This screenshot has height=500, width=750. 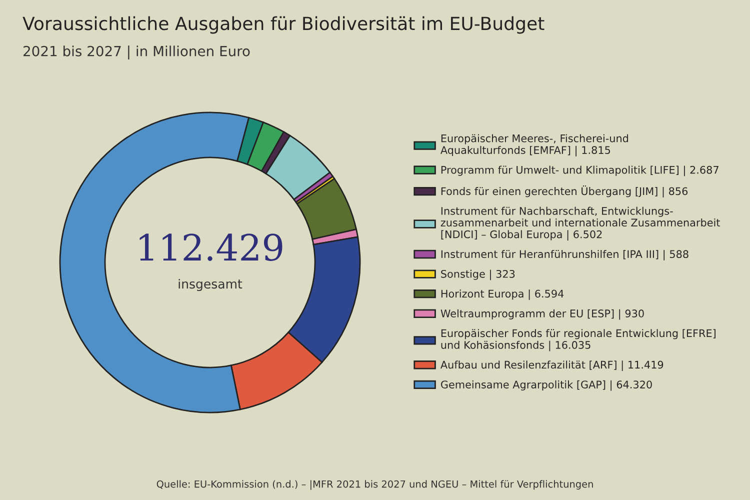 I want to click on legend-label: Sonstige | 323, so click(x=478, y=275).